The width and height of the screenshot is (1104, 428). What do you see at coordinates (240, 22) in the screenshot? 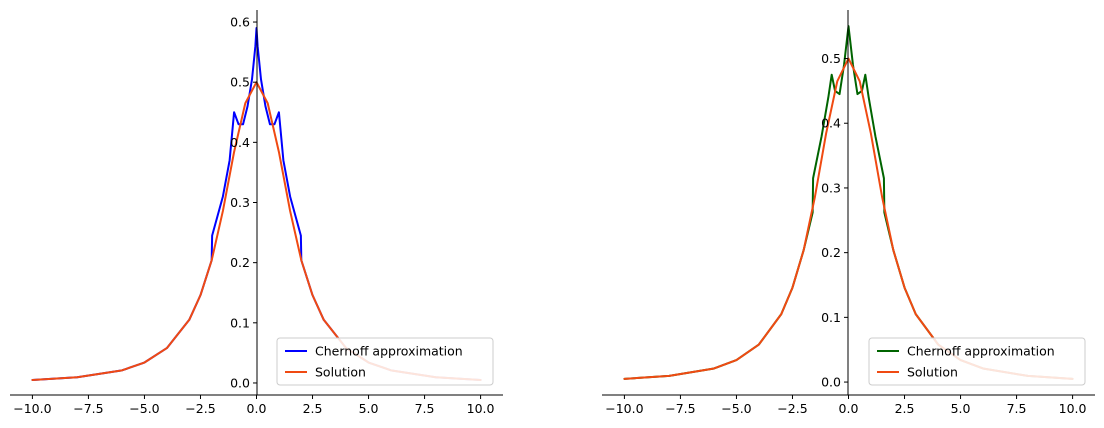
I see `y-tick-label: 0.6` at bounding box center [240, 22].